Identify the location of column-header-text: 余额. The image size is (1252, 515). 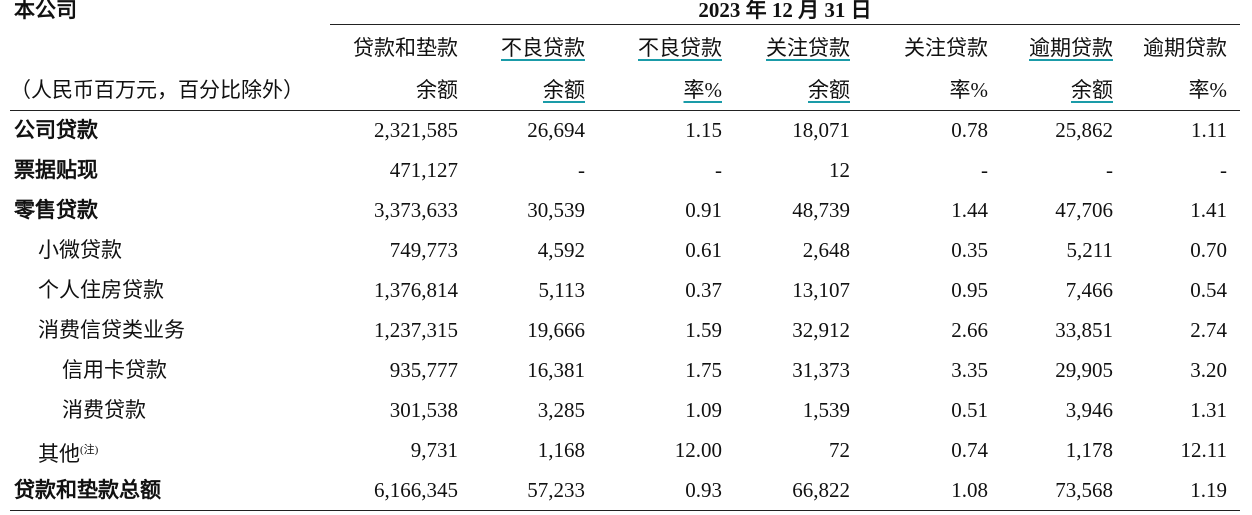
(1092, 90).